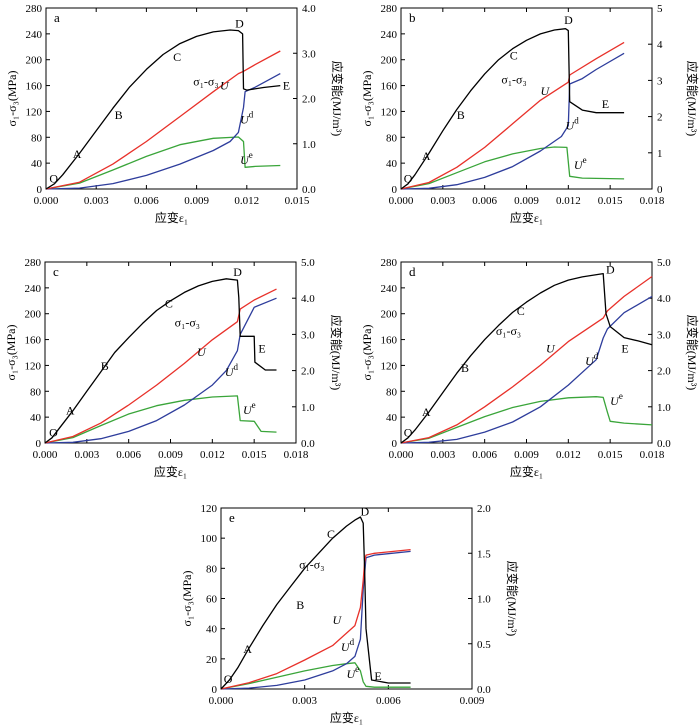  What do you see at coordinates (660, 45) in the screenshot?
I see `y2-tick-label: 4` at bounding box center [660, 45].